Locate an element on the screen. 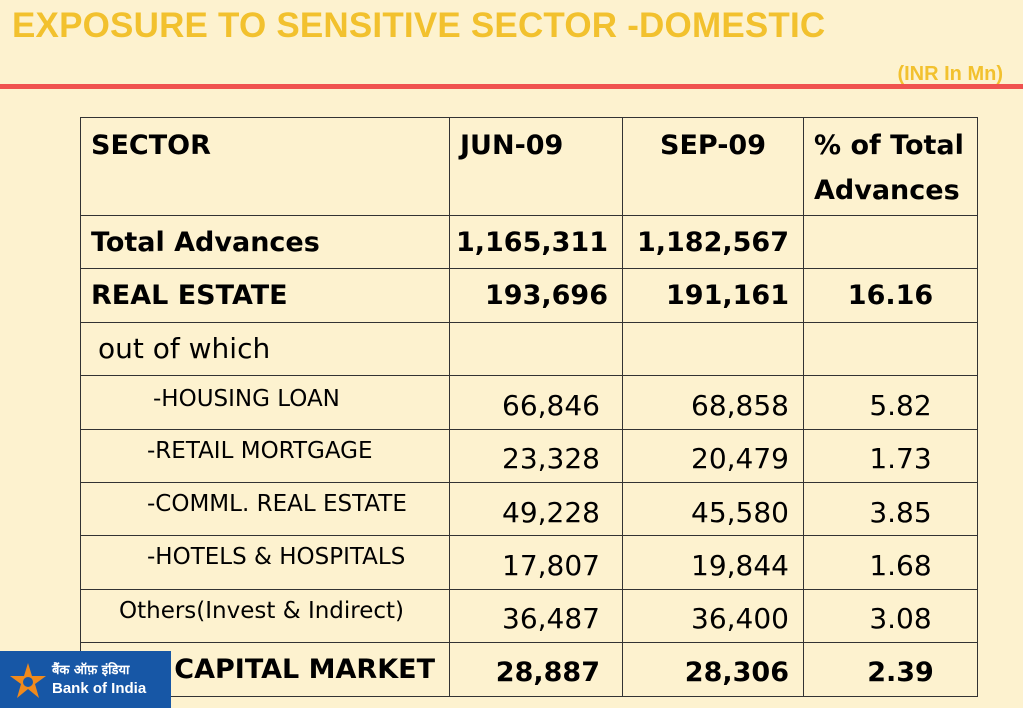 This screenshot has height=708, width=1023. row-sep: 68,858 is located at coordinates (713, 402).